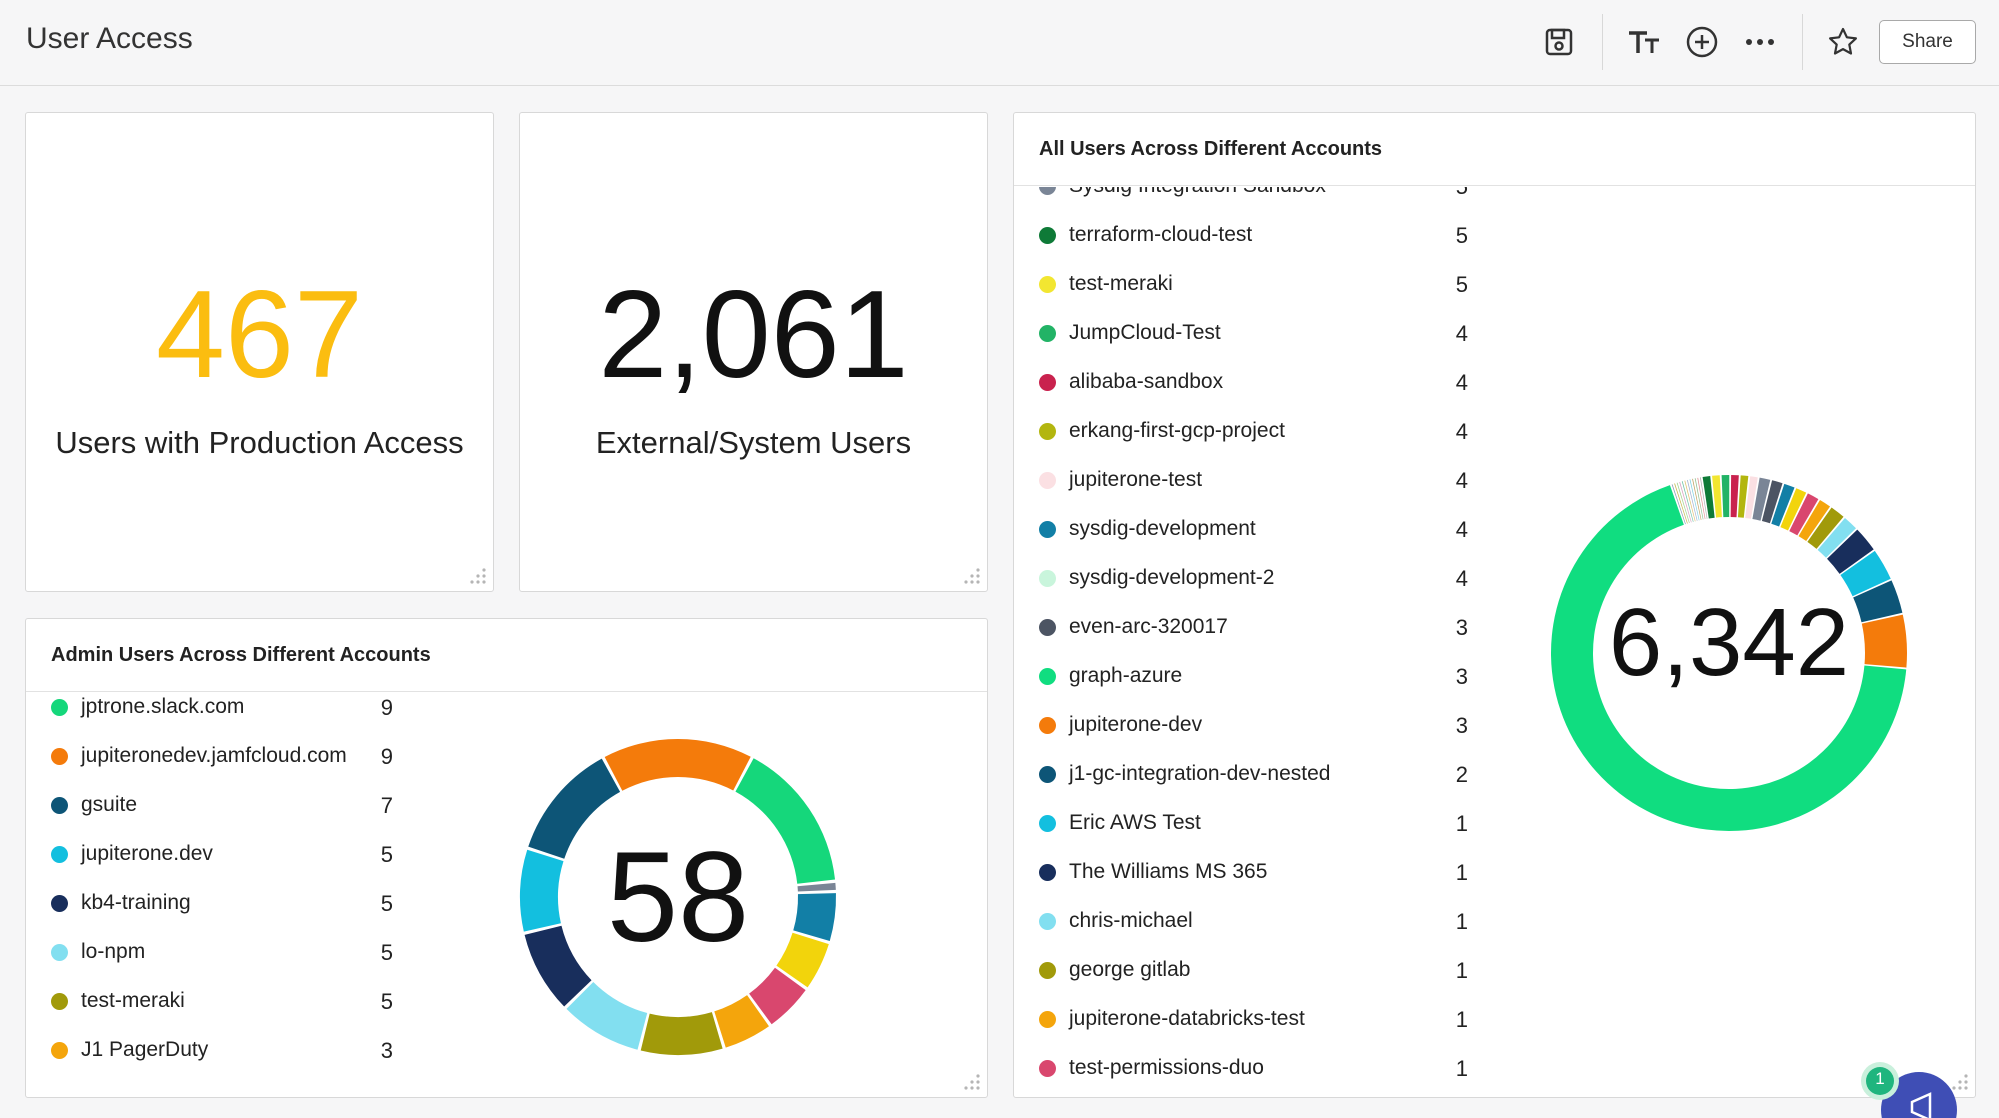 This screenshot has height=1118, width=1999. I want to click on star-icon, so click(1843, 42).